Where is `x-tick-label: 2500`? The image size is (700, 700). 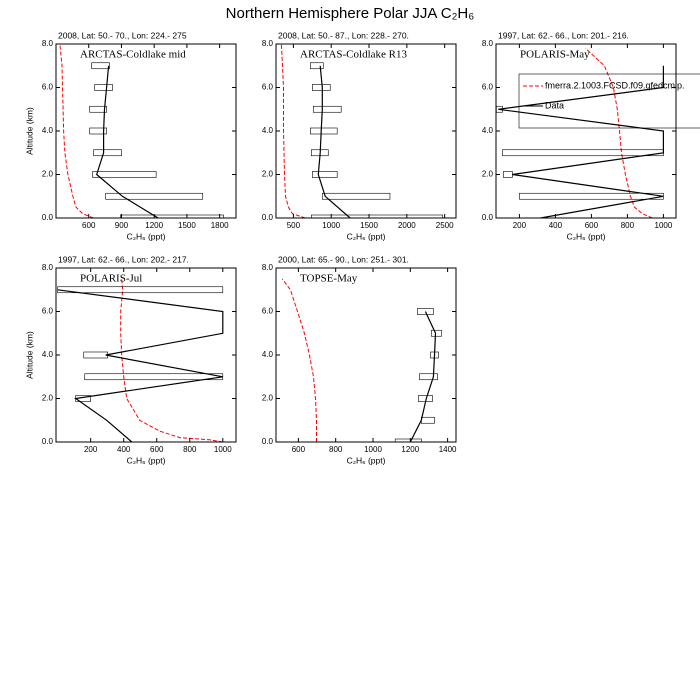 x-tick-label: 2500 is located at coordinates (445, 225).